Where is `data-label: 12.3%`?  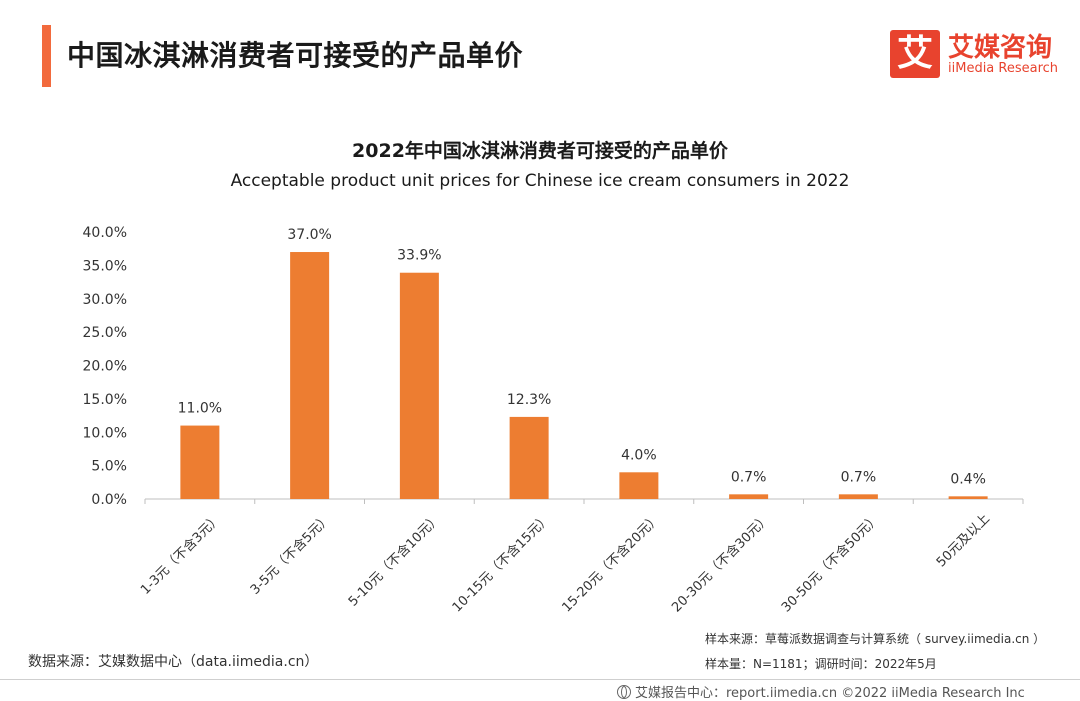 data-label: 12.3% is located at coordinates (529, 400).